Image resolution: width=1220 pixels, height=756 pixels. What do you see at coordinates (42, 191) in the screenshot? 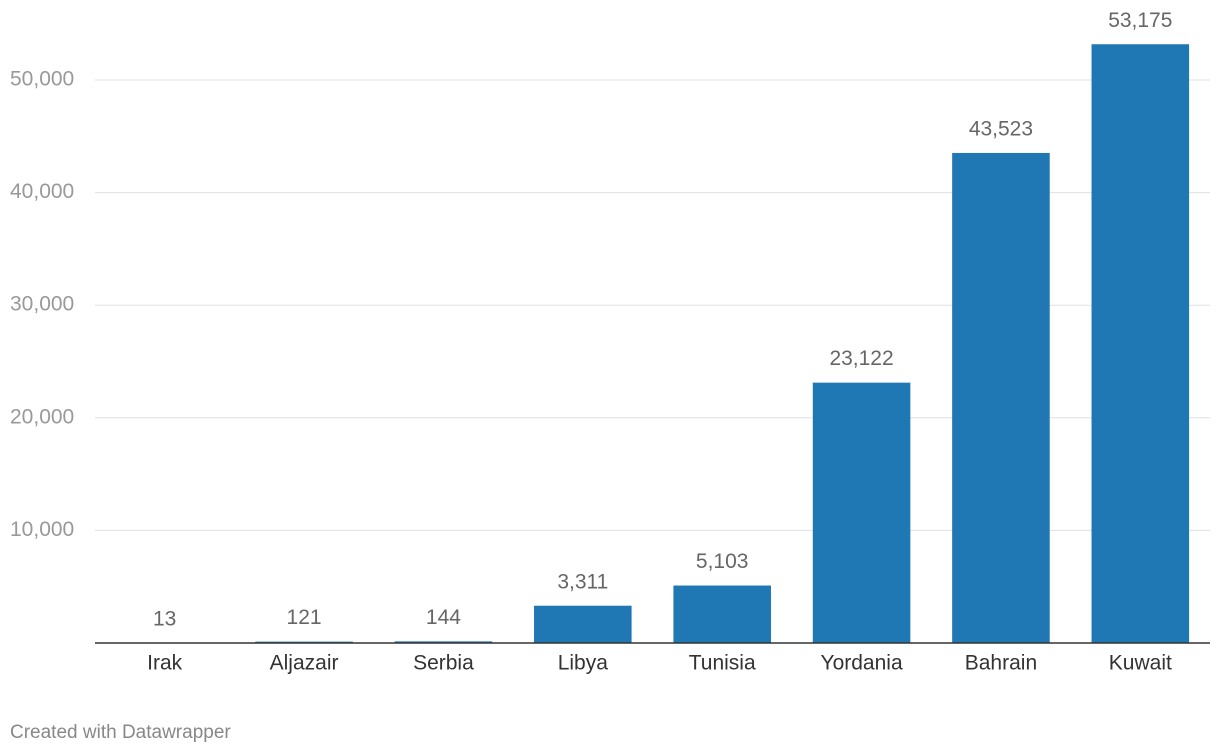
I see `y-tick-label: 40,000` at bounding box center [42, 191].